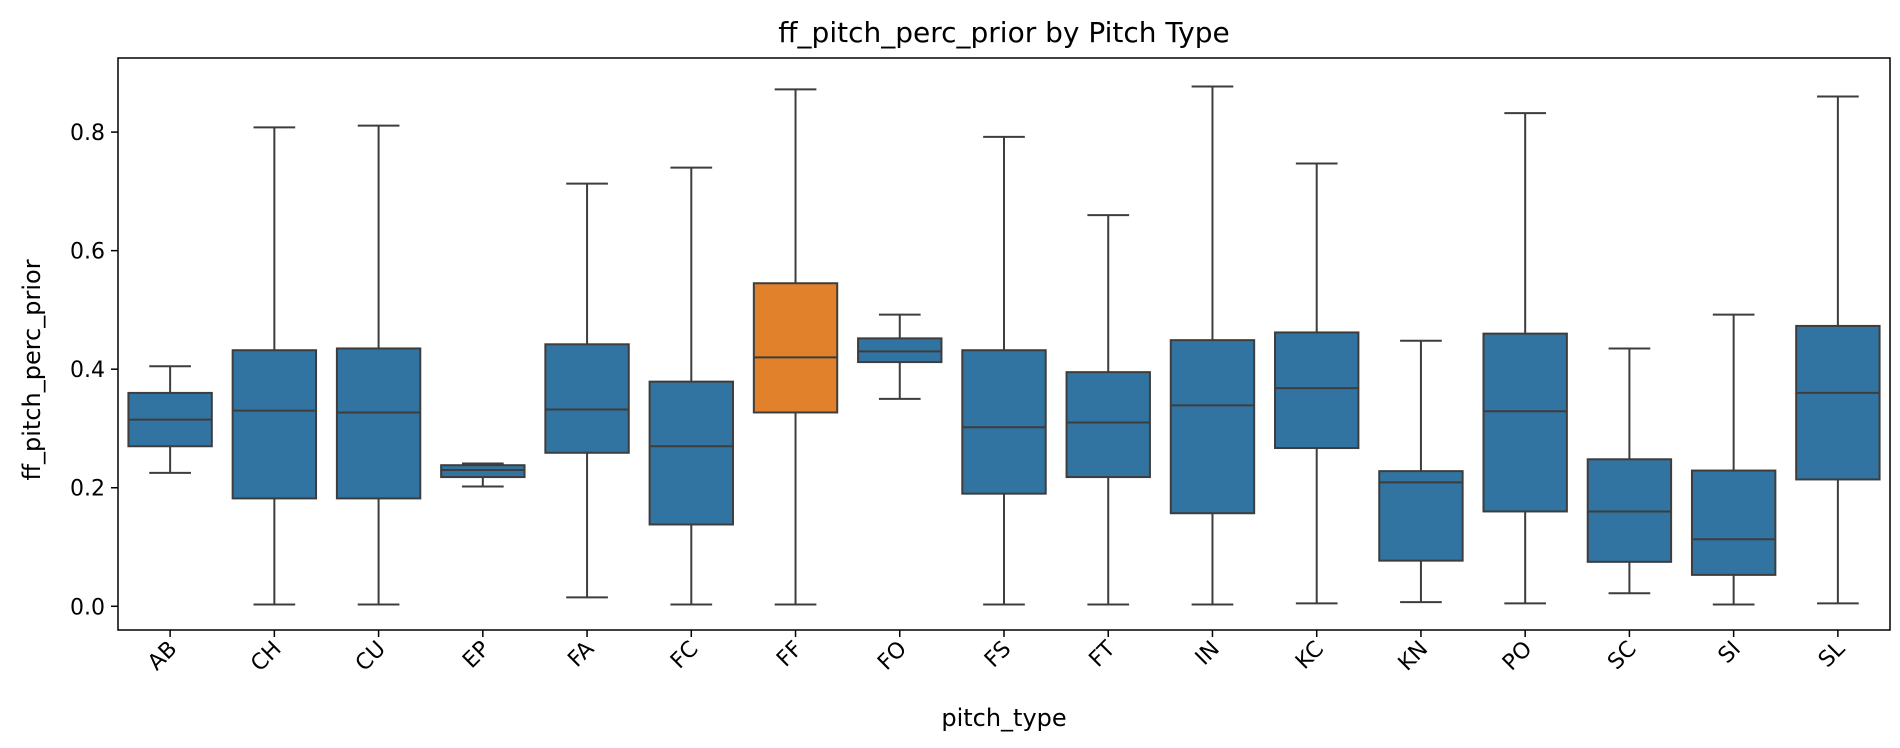  I want to click on x-tick-label-kc: KC, so click(1310, 656).